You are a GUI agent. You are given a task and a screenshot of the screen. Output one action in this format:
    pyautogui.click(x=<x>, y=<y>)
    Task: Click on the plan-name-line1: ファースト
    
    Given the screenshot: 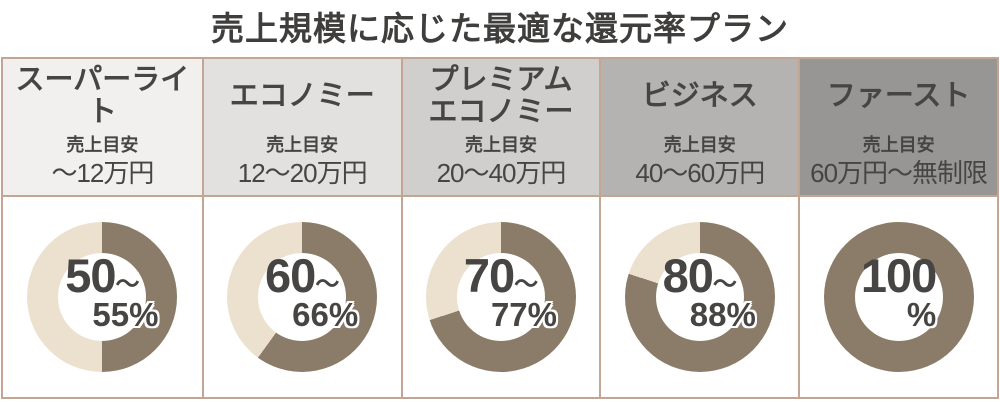 What is the action you would take?
    pyautogui.click(x=898, y=95)
    